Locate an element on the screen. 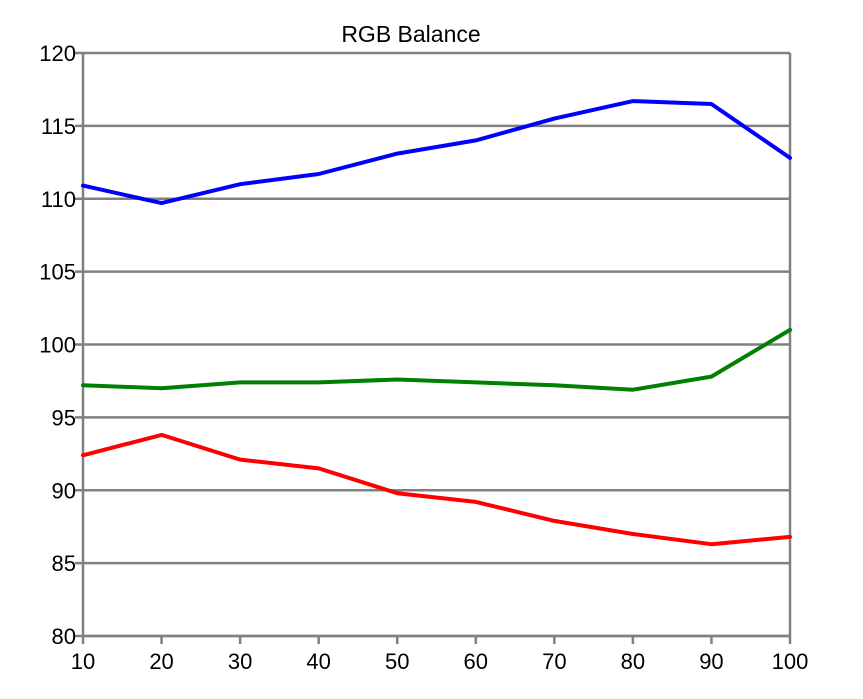 Image resolution: width=863 pixels, height=699 pixels. x-tick-label: 80 is located at coordinates (633, 661).